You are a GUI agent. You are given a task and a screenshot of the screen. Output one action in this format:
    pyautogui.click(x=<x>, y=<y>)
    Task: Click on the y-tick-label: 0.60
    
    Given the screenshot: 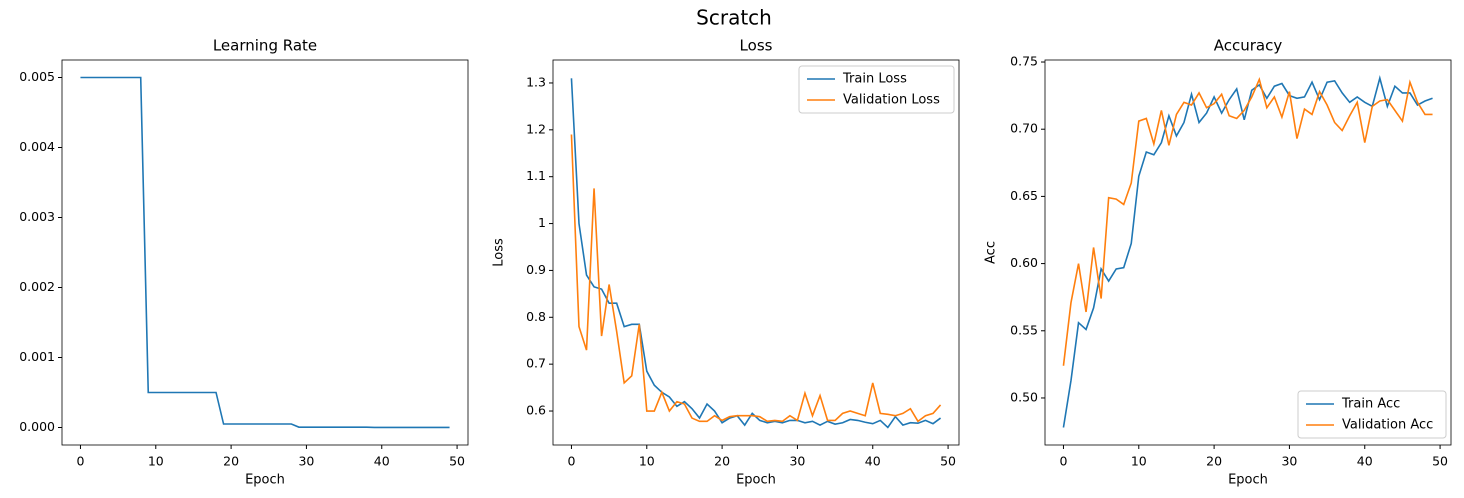 What is the action you would take?
    pyautogui.click(x=1024, y=262)
    